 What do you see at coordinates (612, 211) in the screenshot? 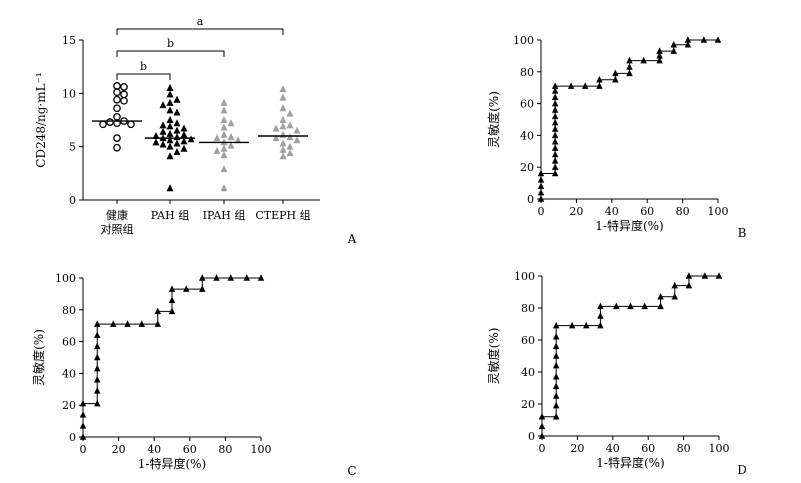
I see `panel-b-x-tick-label: 40` at bounding box center [612, 211].